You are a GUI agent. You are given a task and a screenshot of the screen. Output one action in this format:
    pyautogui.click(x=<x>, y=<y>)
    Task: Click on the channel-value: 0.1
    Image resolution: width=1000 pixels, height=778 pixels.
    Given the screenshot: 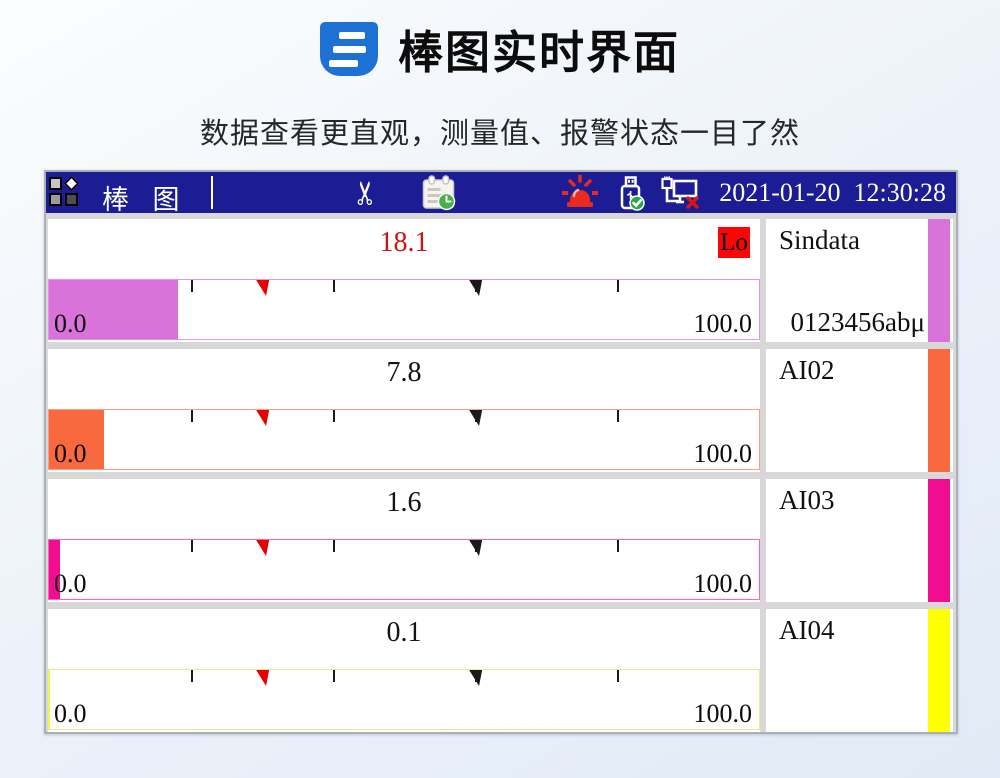 What is the action you would take?
    pyautogui.click(x=404, y=632)
    